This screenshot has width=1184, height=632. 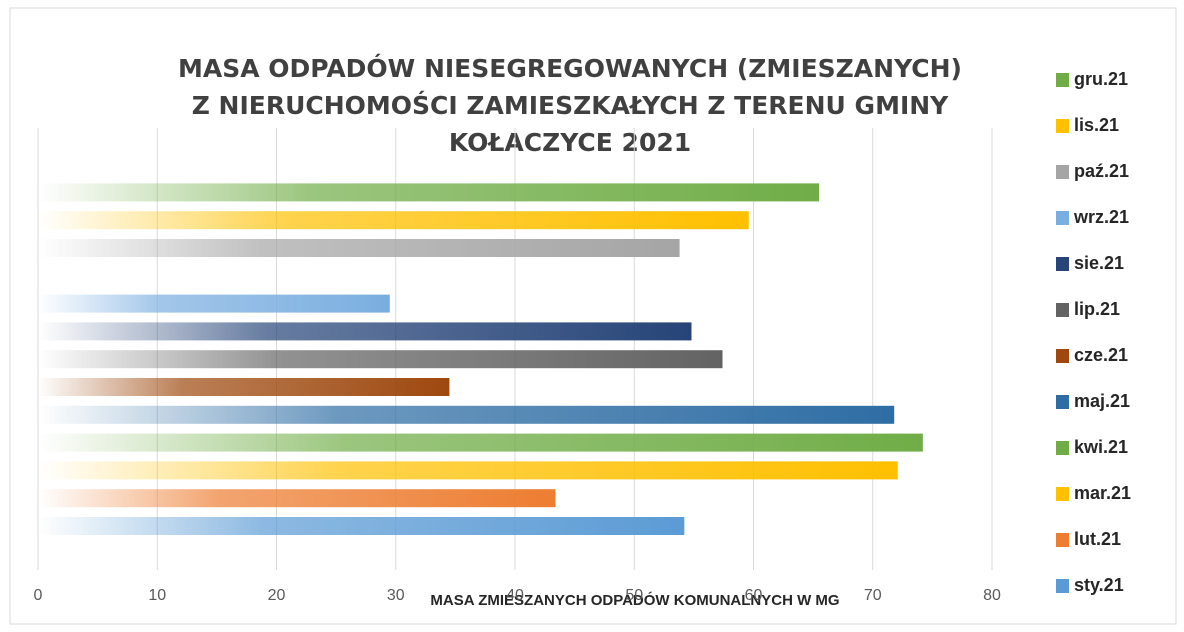 I want to click on legend-label: cze.21, so click(x=1101, y=355).